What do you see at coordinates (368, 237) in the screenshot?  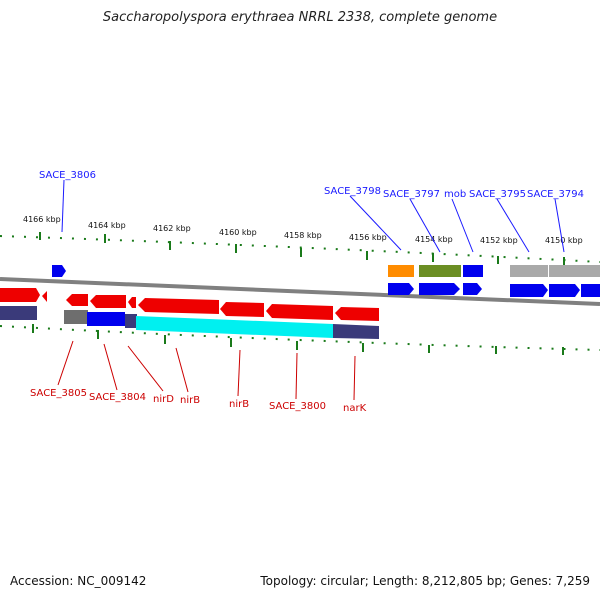 I see `tick-label: 4156 kbp` at bounding box center [368, 237].